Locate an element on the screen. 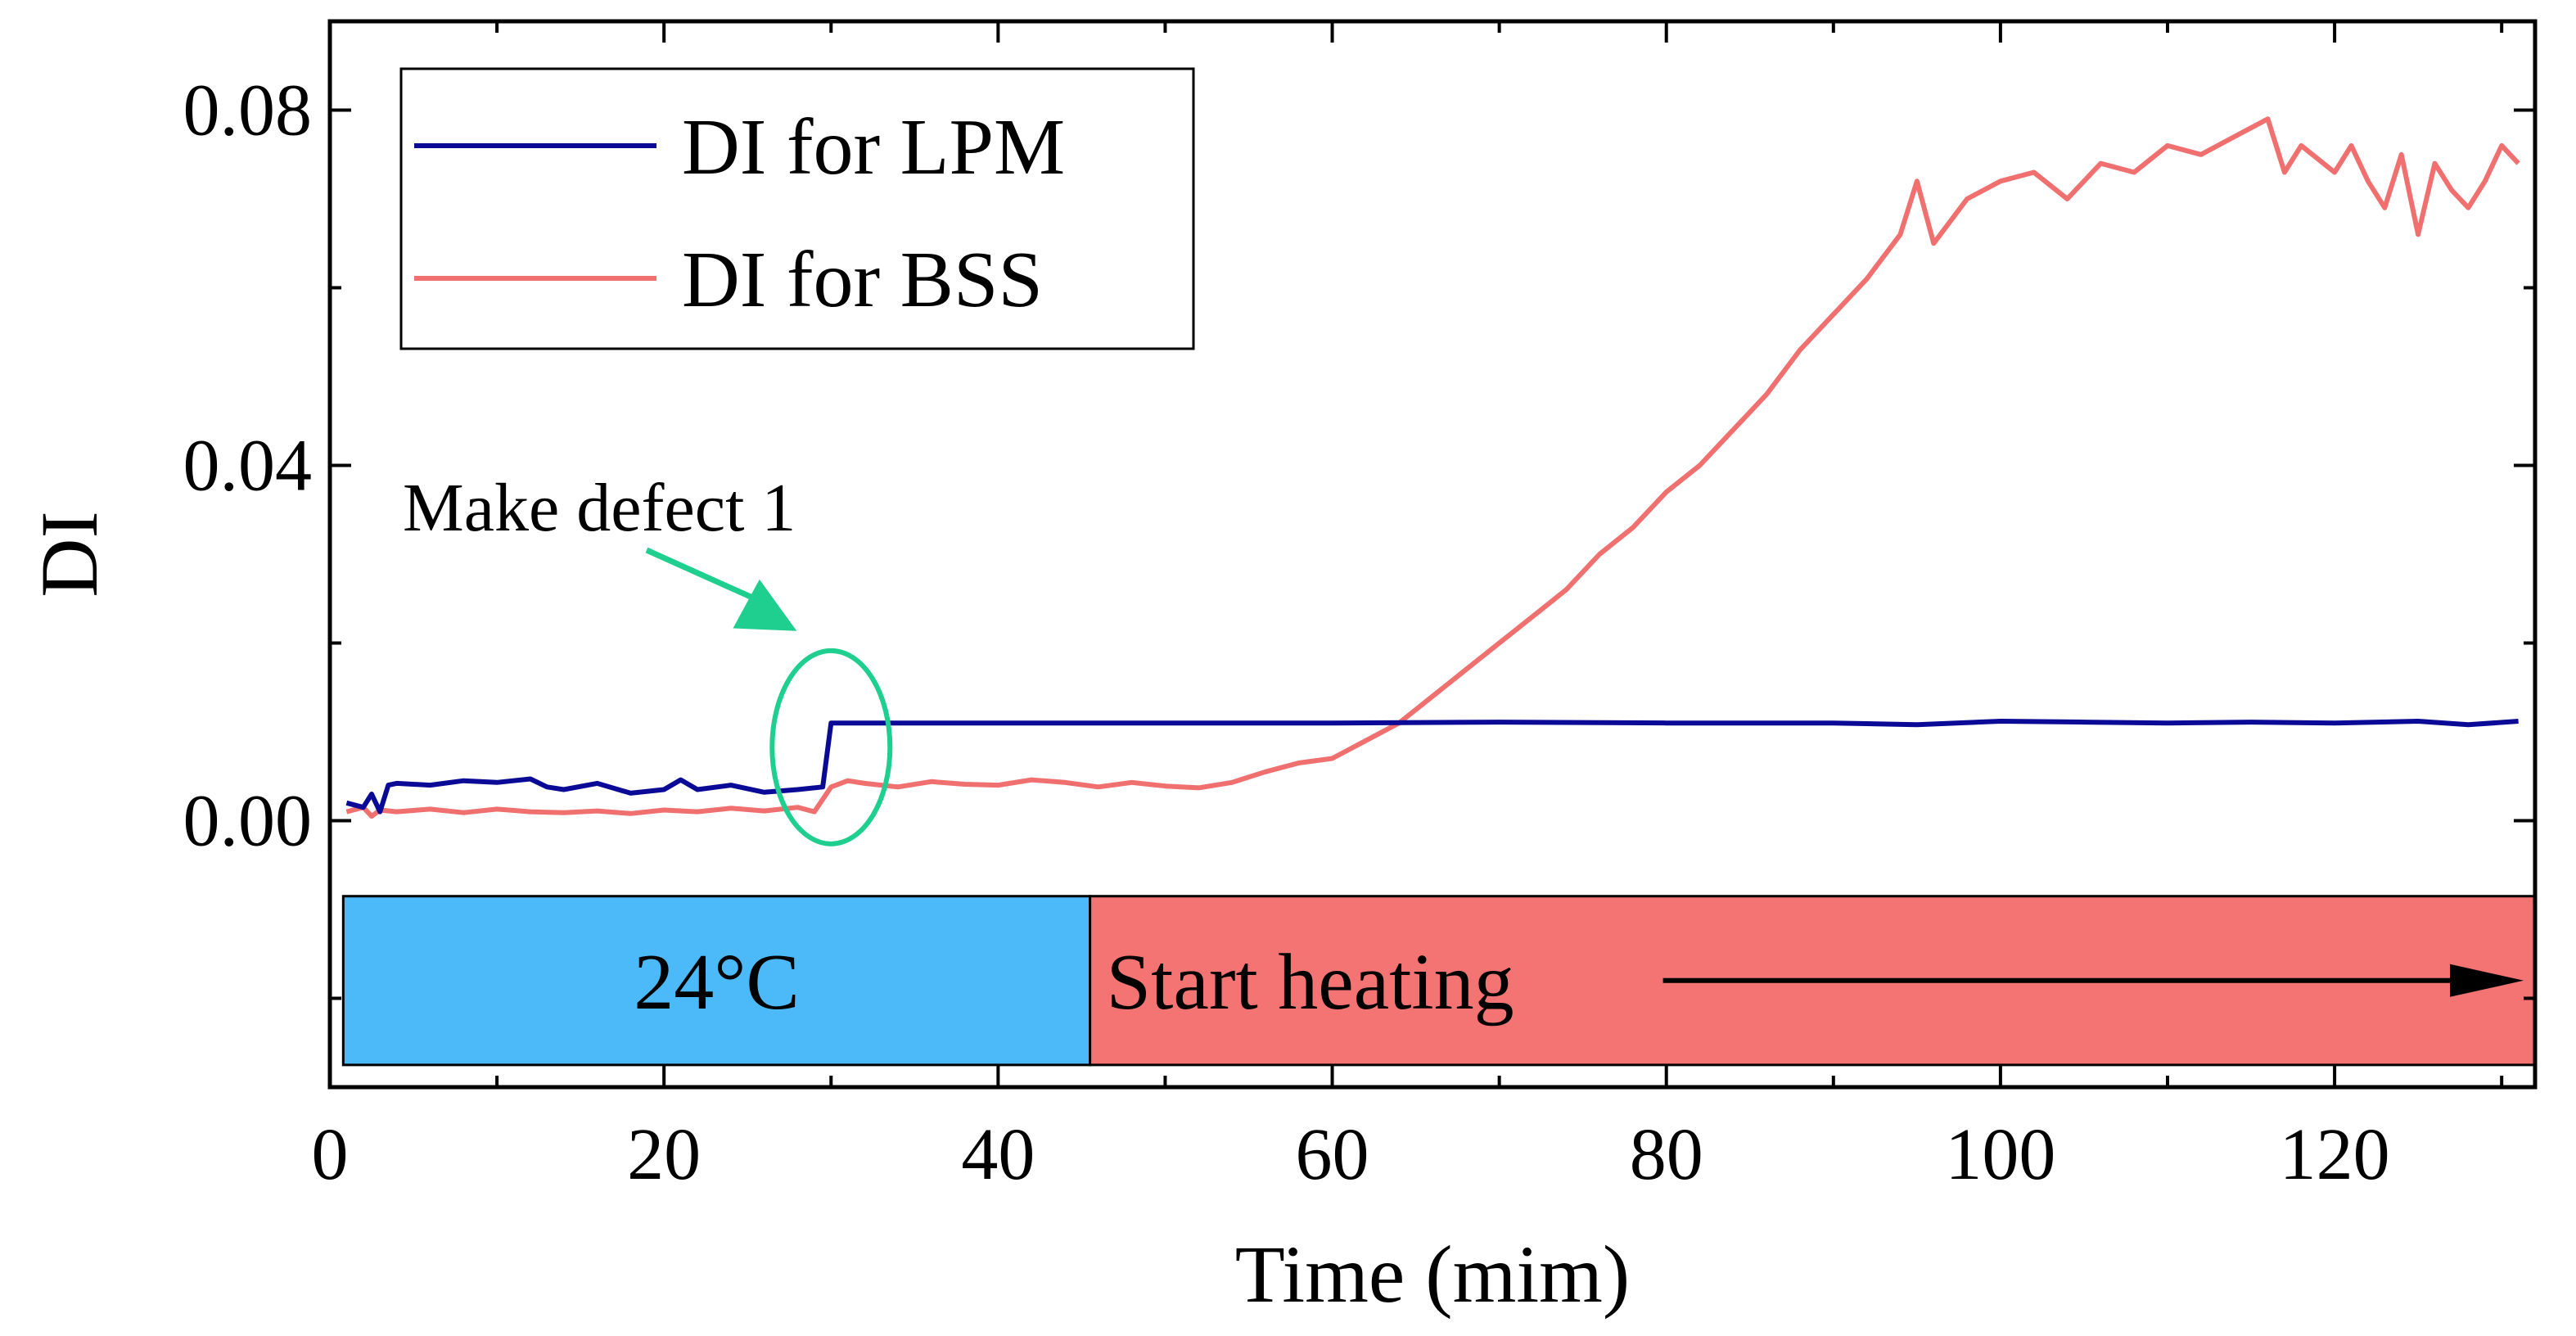  legend: DI for LPM DI for BSS is located at coordinates (797, 208).